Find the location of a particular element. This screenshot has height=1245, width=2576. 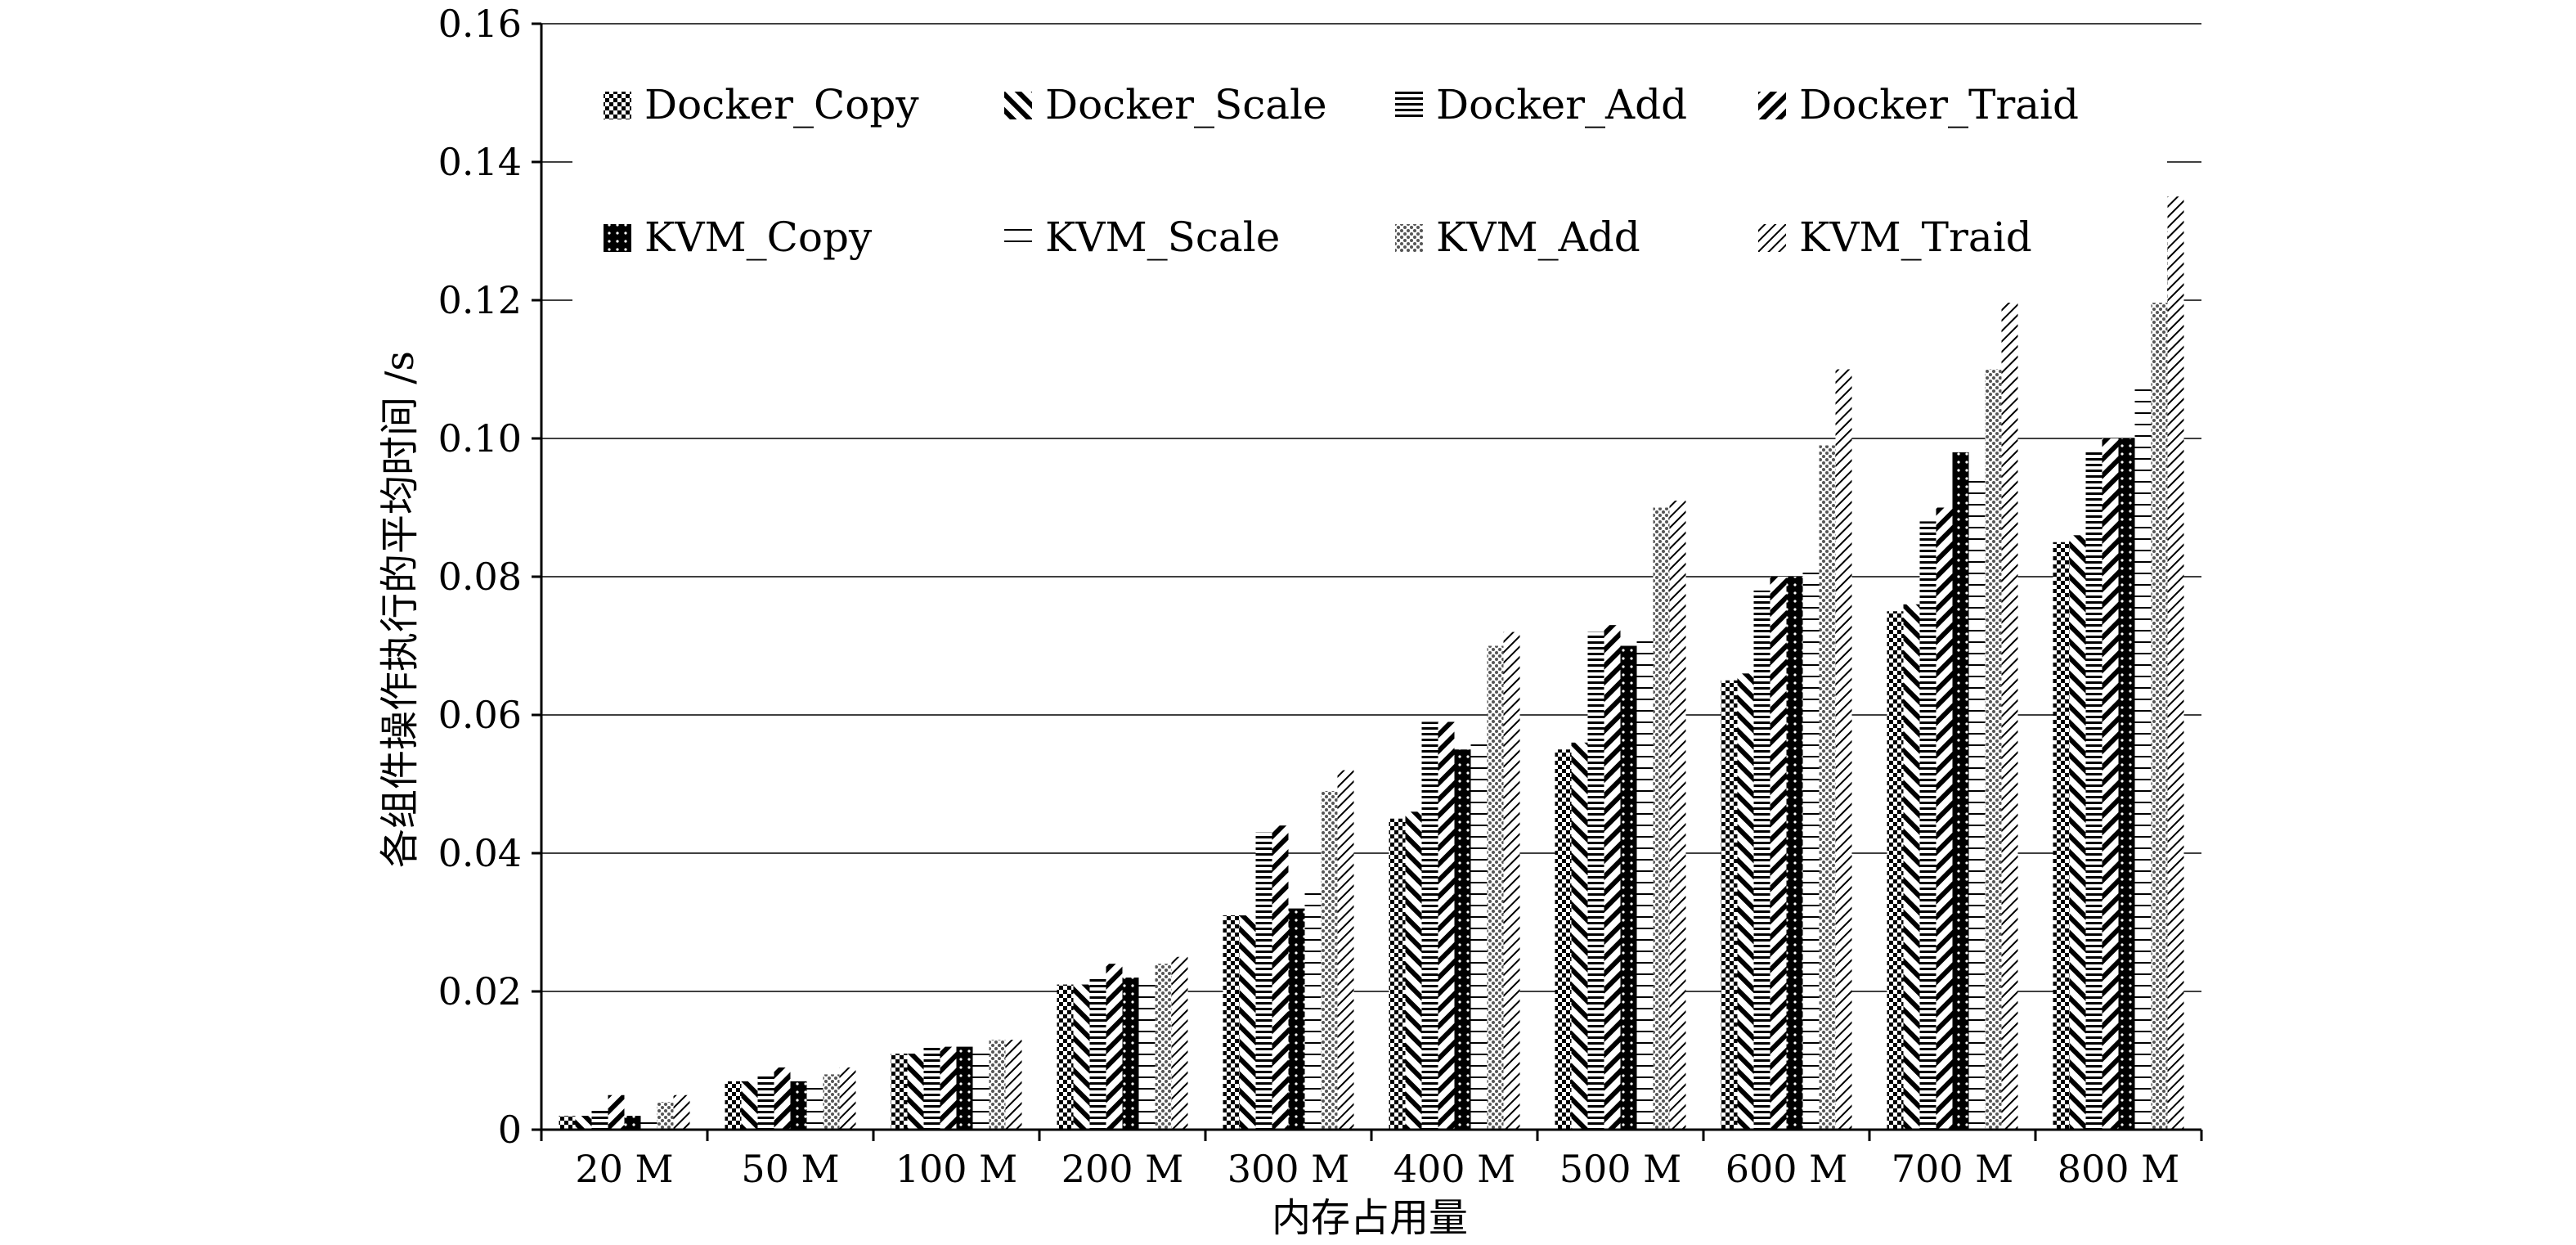

x-tick-label: 500 M is located at coordinates (1621, 1169).